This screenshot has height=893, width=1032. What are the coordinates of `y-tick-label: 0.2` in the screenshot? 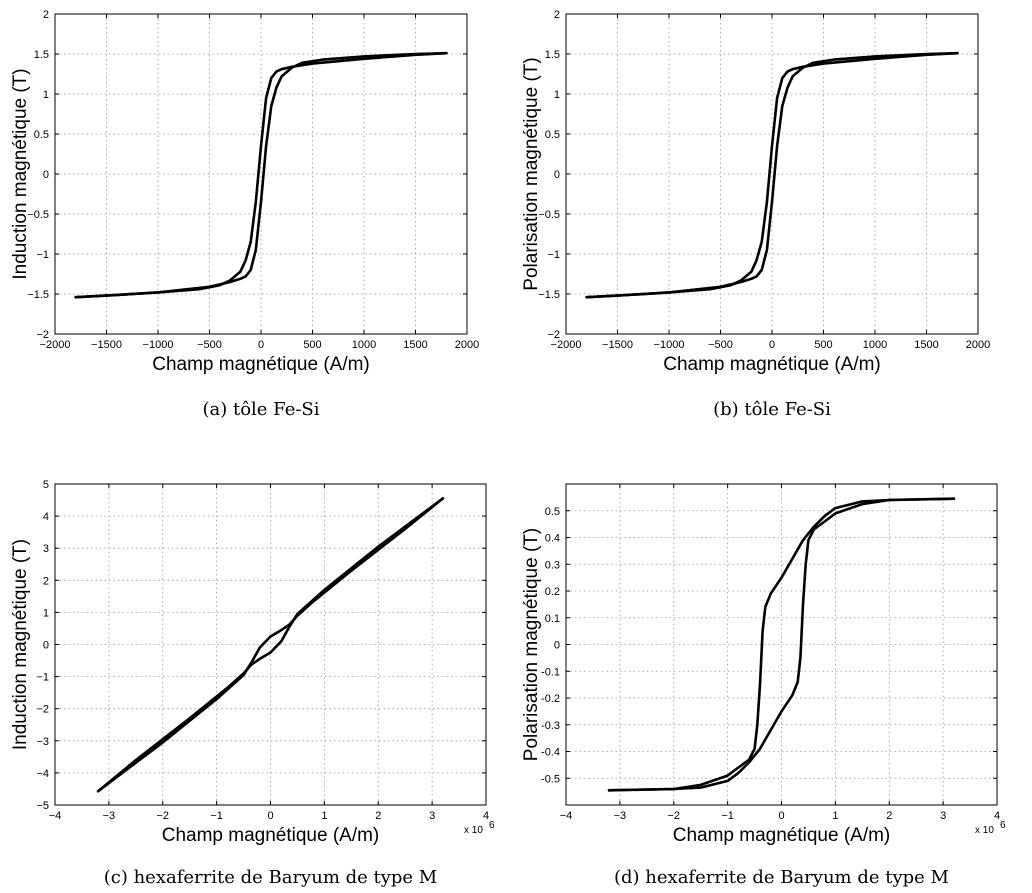 It's located at (552, 592).